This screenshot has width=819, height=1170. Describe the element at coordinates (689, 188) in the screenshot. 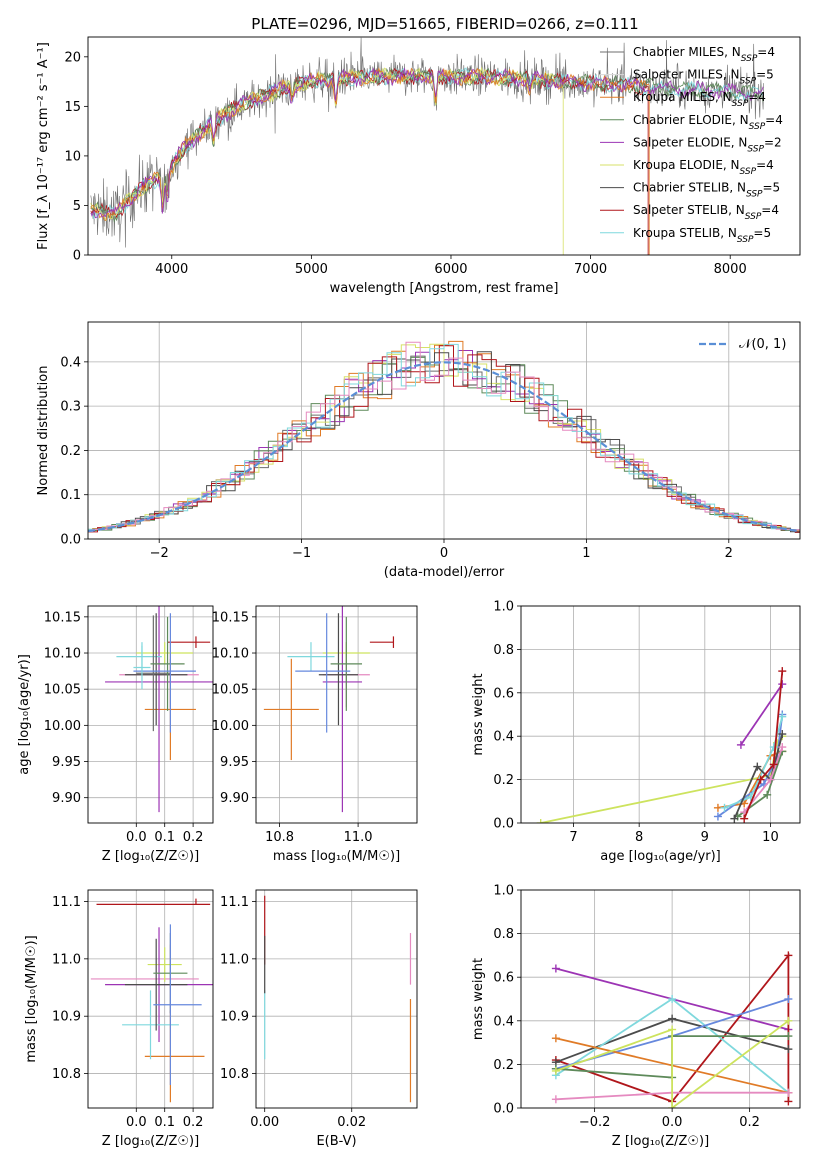

I see `legend-name: Chabrier STELIB, N` at that location.